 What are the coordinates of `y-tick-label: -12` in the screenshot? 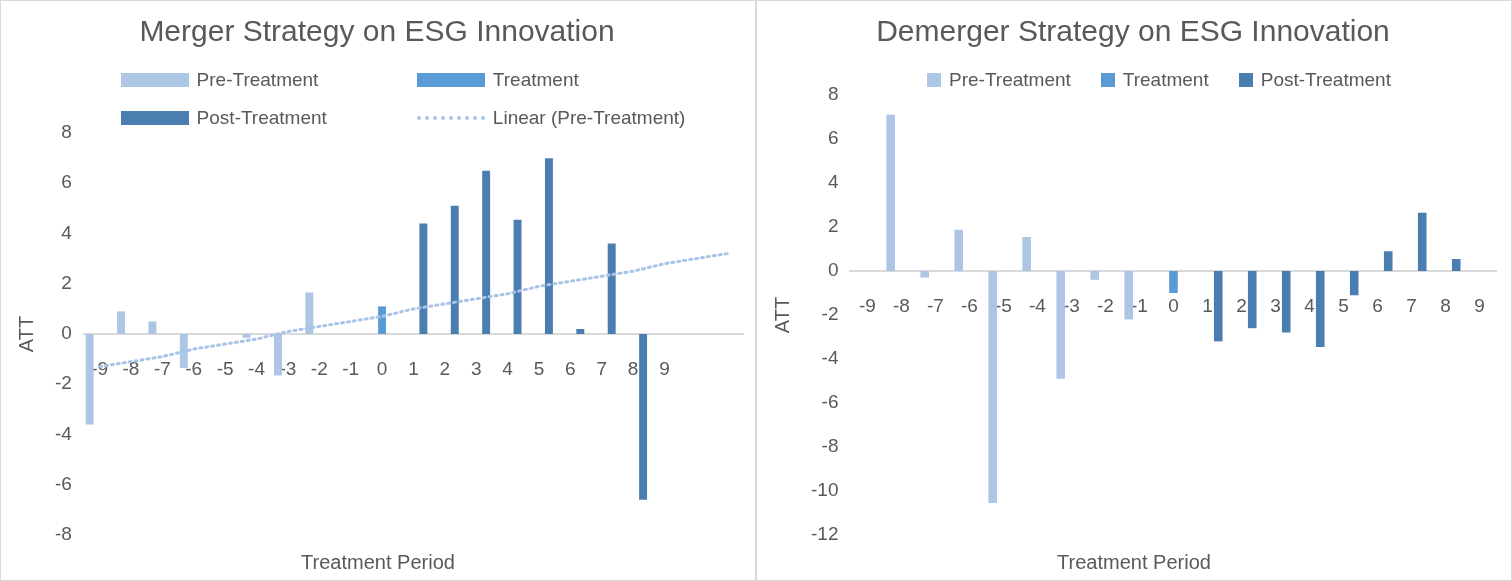 It's located at (824, 534).